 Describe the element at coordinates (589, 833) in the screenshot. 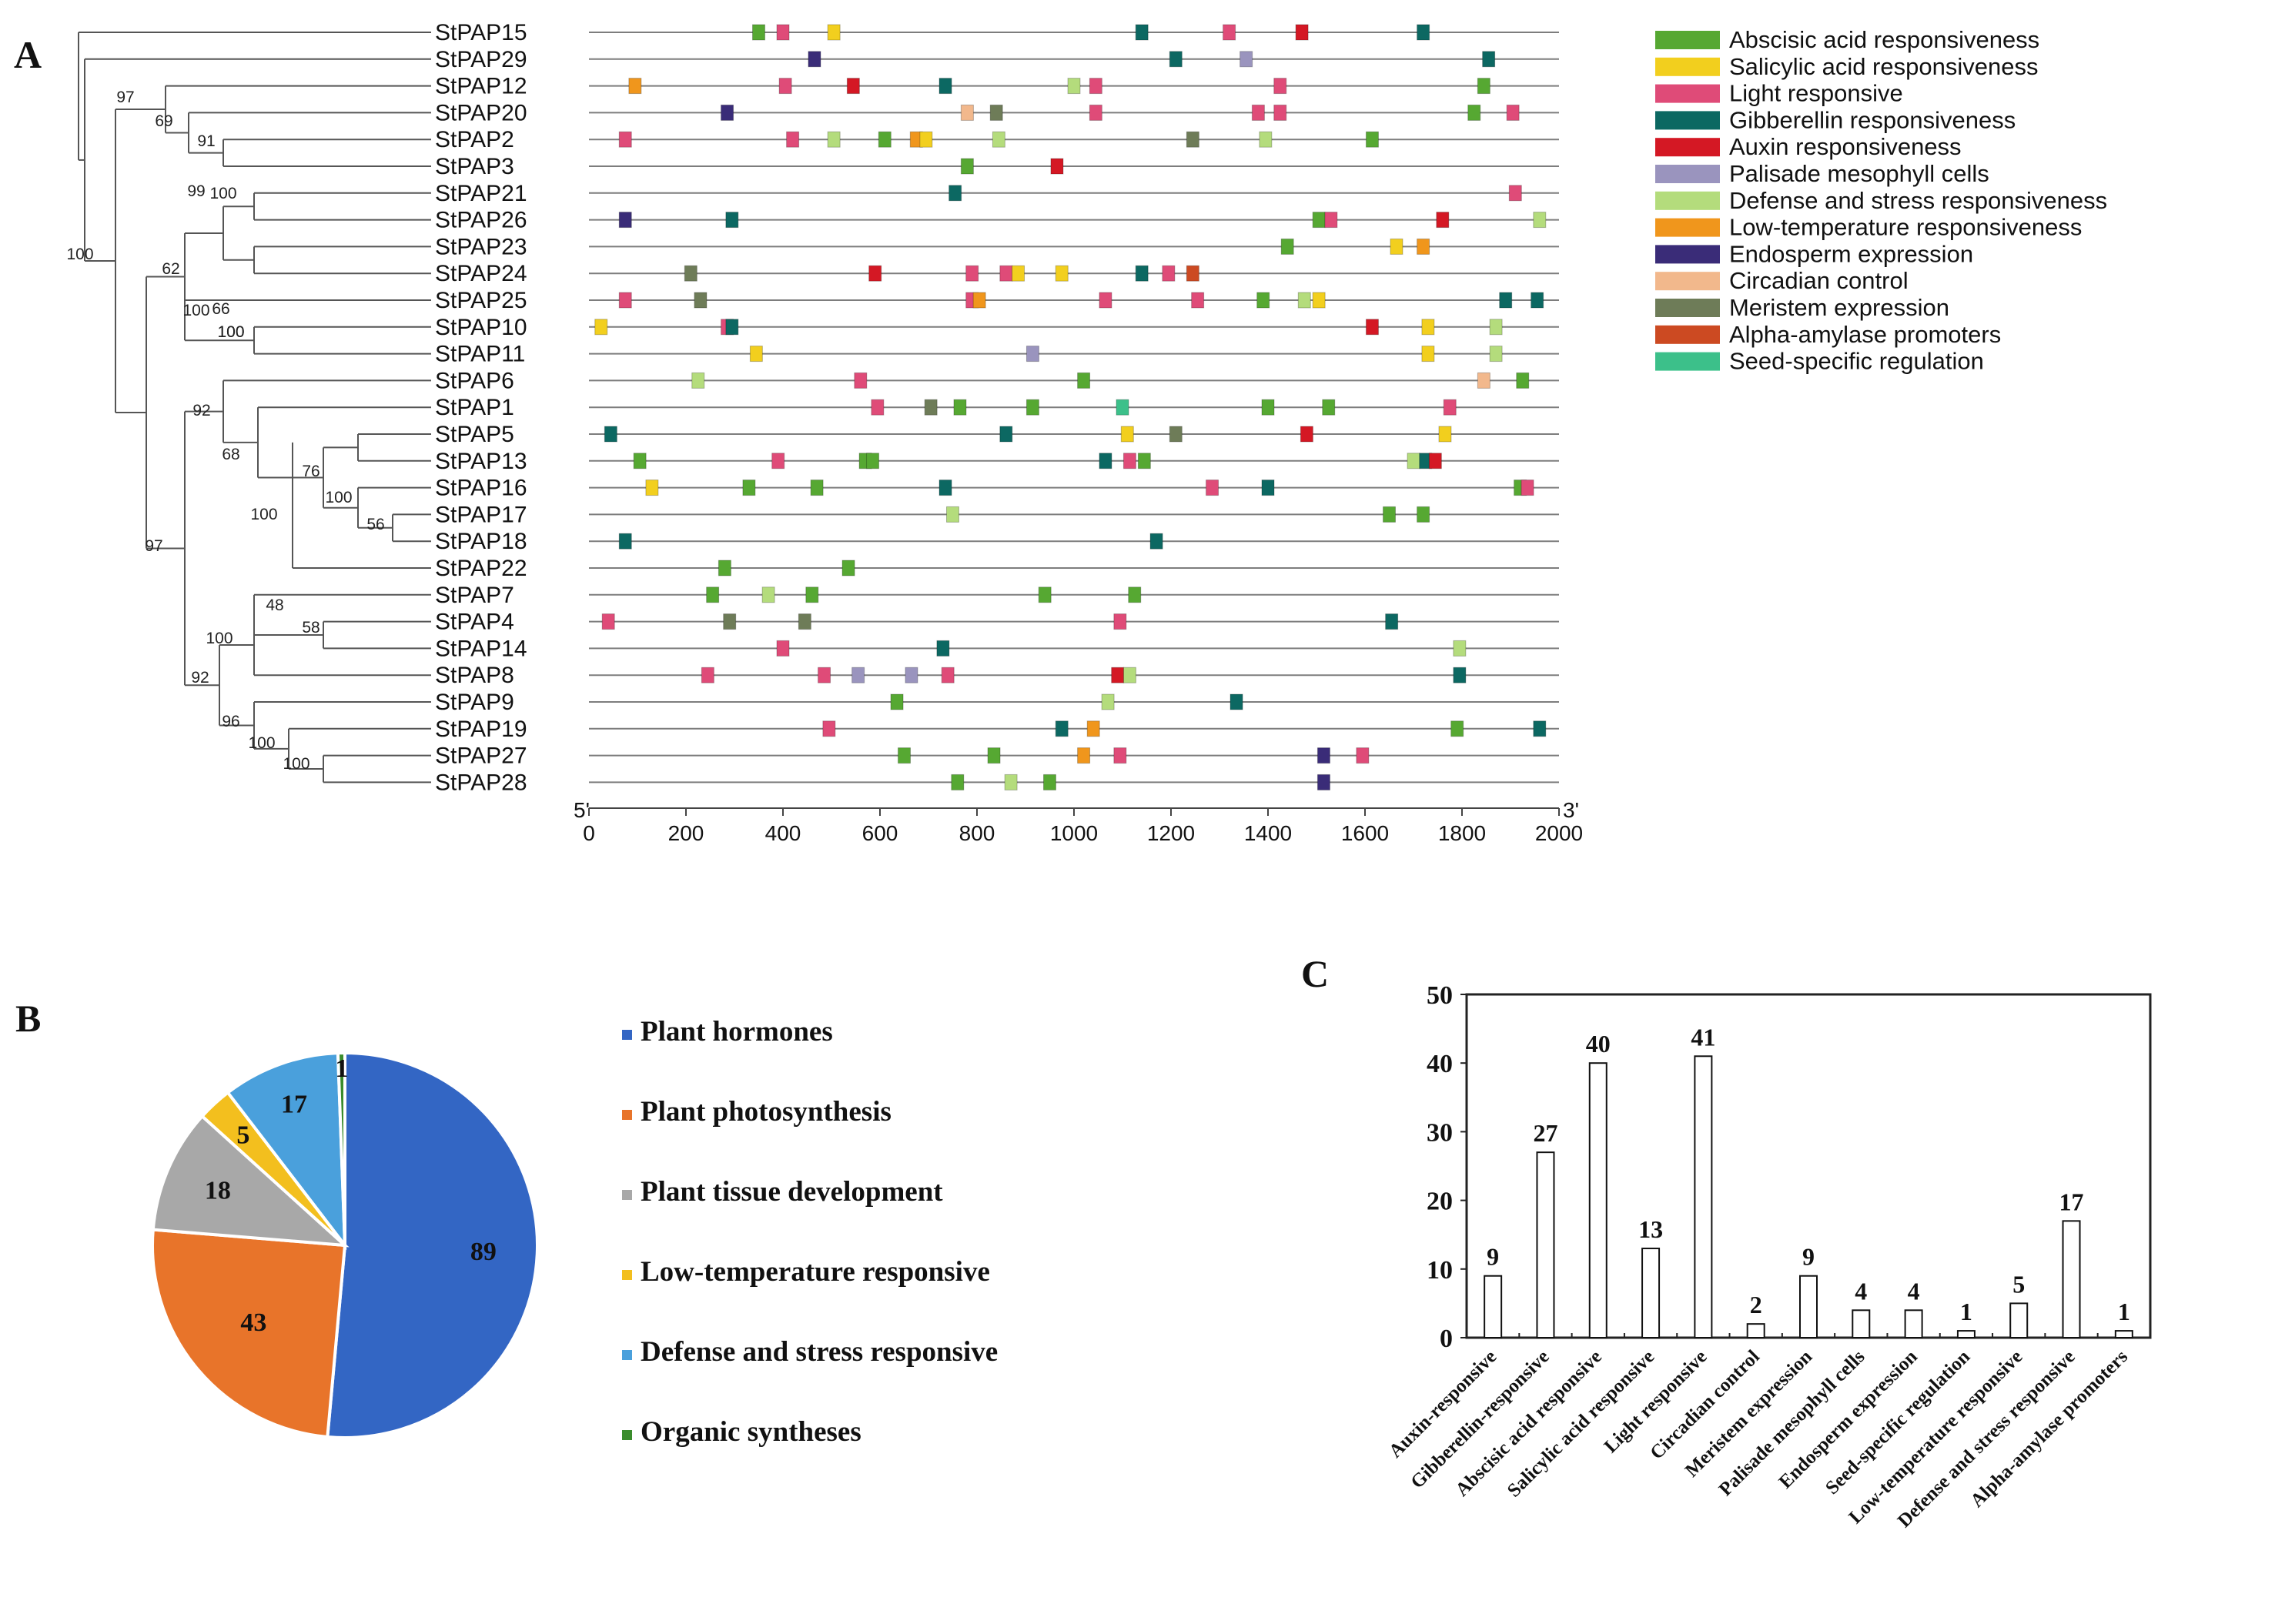

I see `axis-tick-label: 0` at that location.